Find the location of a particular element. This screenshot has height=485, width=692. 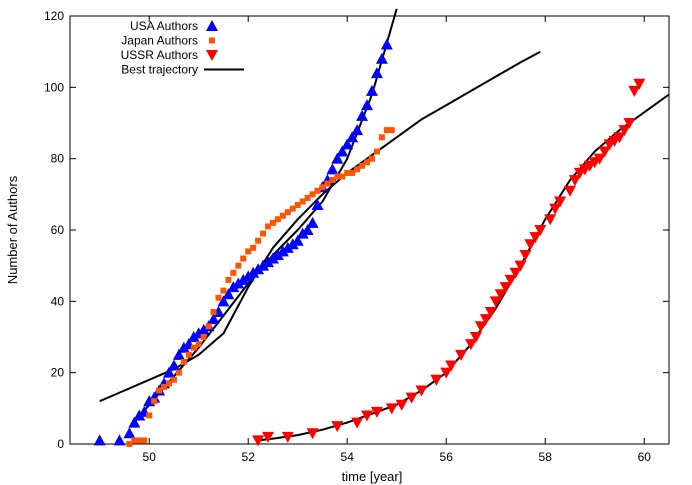

legend-label: Best trajectory is located at coordinates (159, 70).